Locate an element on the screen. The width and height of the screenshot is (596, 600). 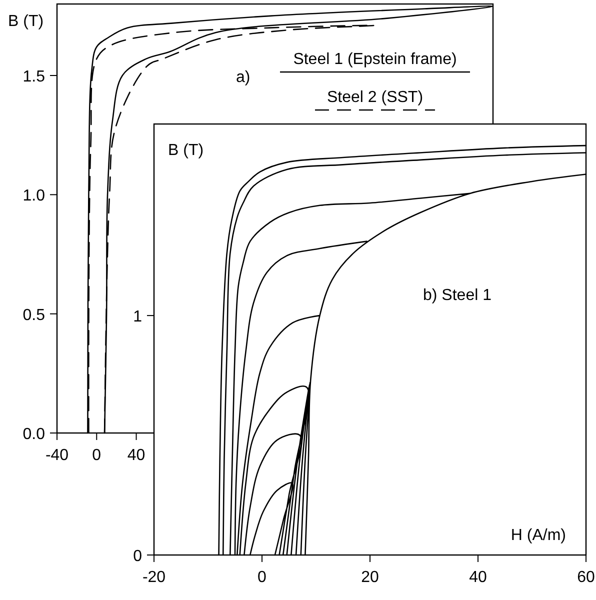
x-tick-label: 60 is located at coordinates (586, 577).